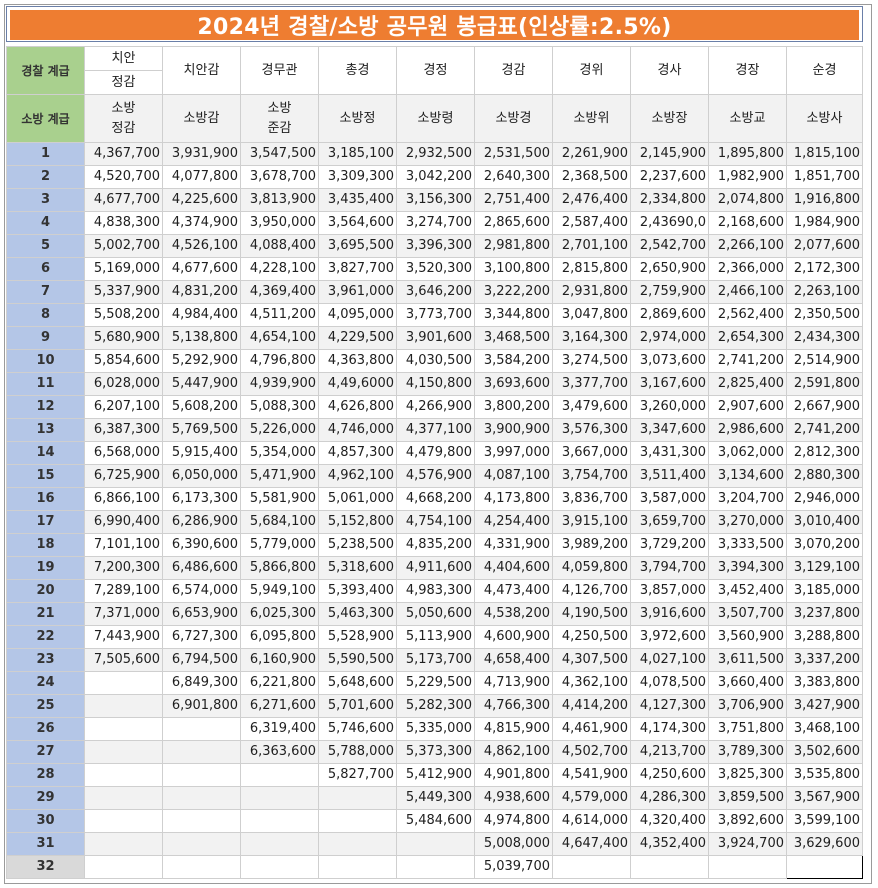 This screenshot has width=878, height=888. I want to click on salary-cell: 6,050,000, so click(201, 476).